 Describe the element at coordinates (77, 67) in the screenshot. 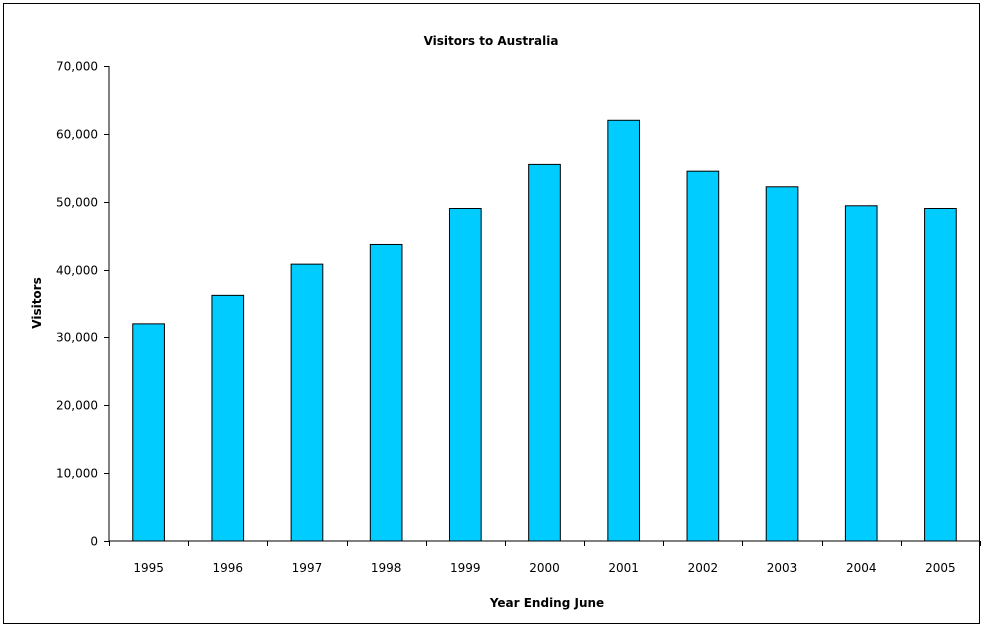

I see `y-tick-label: 70,000` at that location.